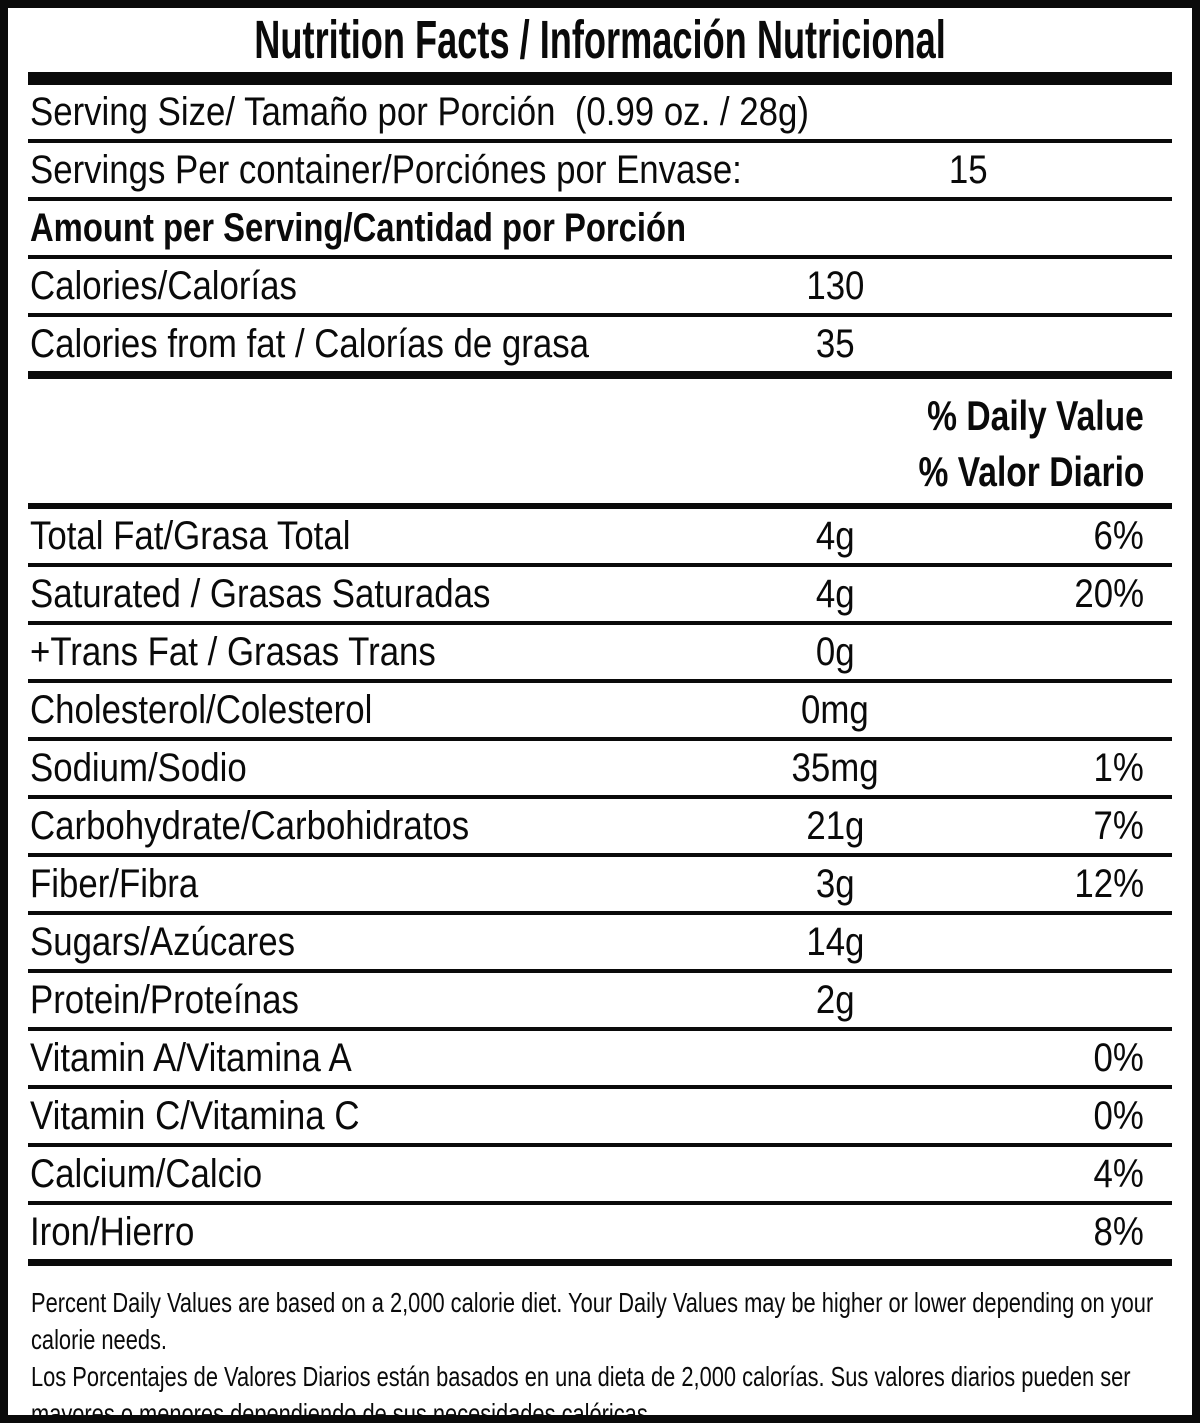  What do you see at coordinates (1118, 1232) in the screenshot?
I see `nutrient-dv: 8%` at bounding box center [1118, 1232].